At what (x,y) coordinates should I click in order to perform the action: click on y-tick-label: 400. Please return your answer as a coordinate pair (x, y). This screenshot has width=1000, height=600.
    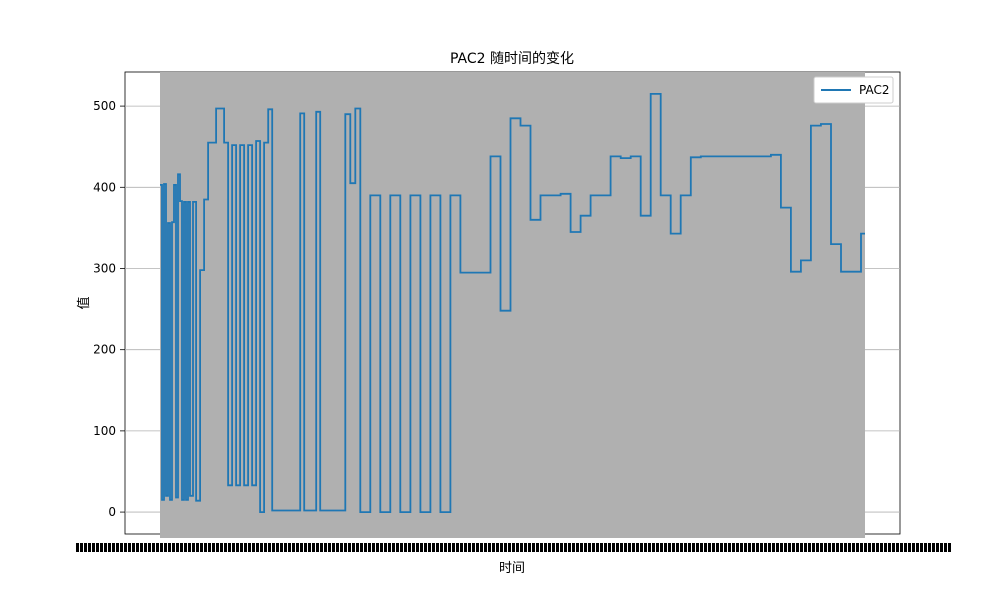
    Looking at the image, I should click on (104, 187).